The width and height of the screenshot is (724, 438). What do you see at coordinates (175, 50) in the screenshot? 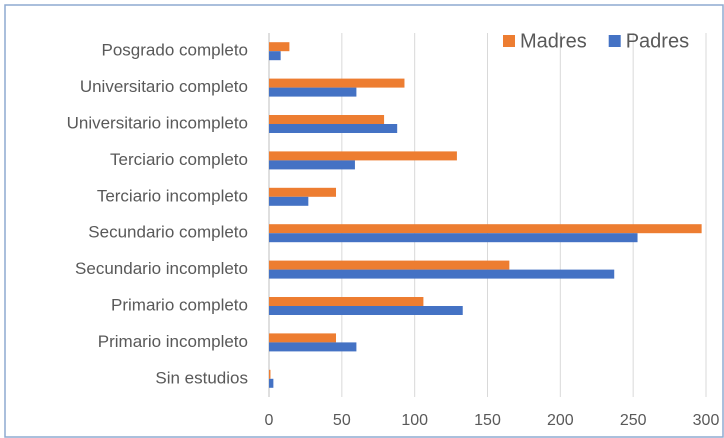
I see `y-tick-label: Posgrado completo` at bounding box center [175, 50].